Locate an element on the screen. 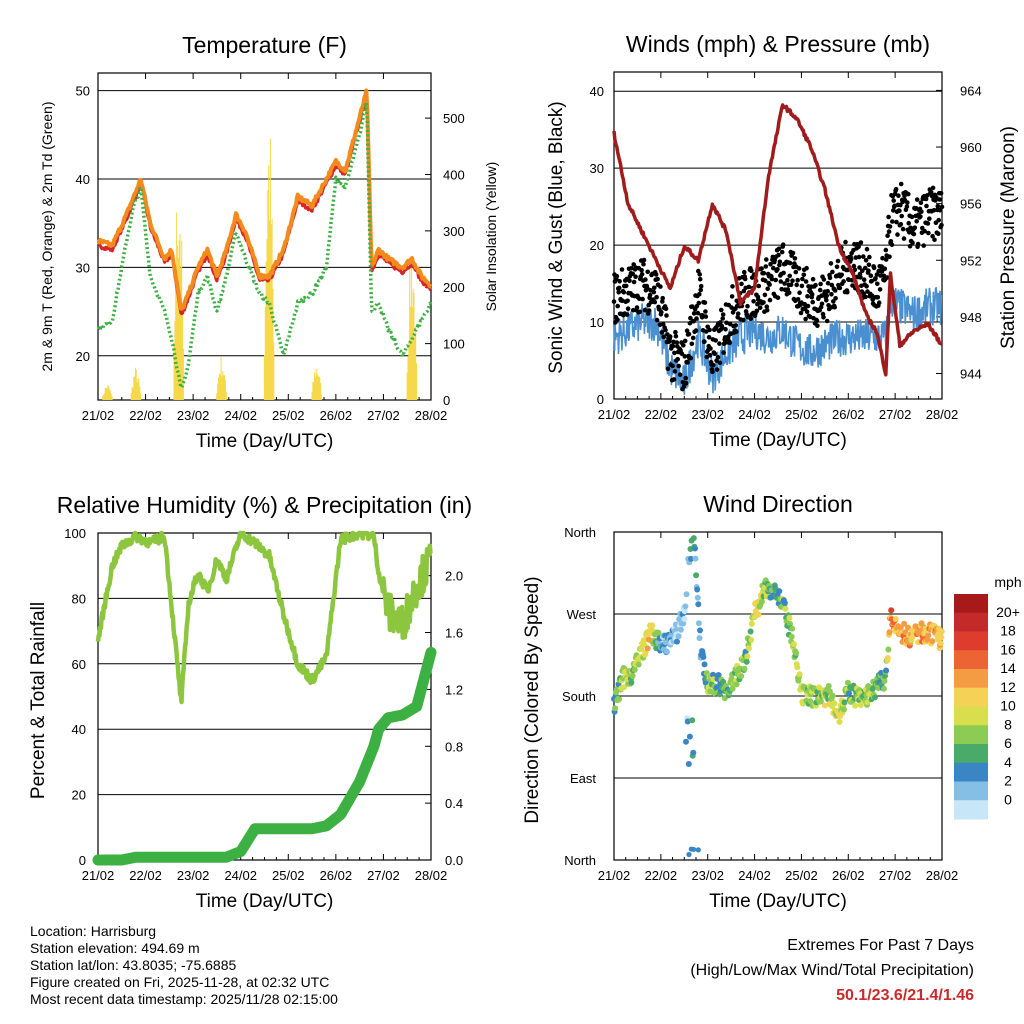 This screenshot has width=1024, height=1024. temperature-xlabel: Time (Day/UTC) is located at coordinates (265, 441).